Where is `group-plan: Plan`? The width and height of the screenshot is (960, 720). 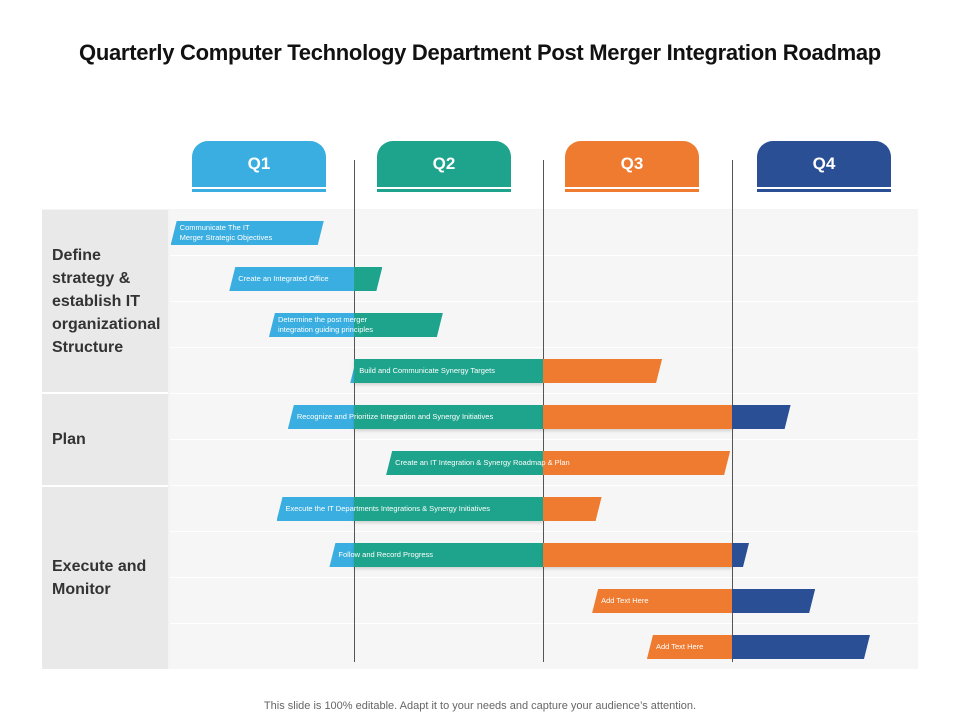 group-plan: Plan is located at coordinates (105, 439).